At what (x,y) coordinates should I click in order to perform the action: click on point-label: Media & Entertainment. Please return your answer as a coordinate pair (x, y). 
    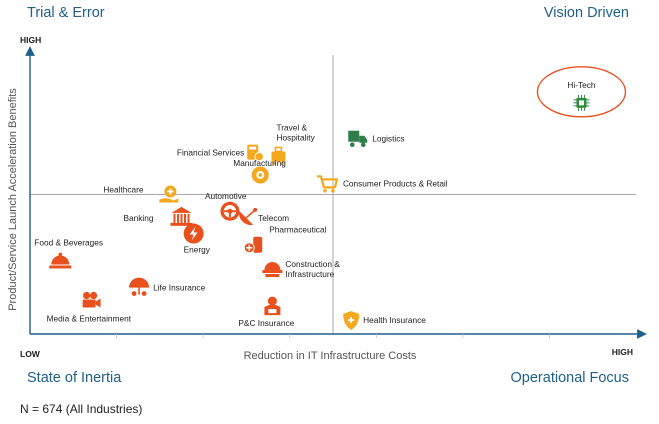
    Looking at the image, I should click on (89, 319).